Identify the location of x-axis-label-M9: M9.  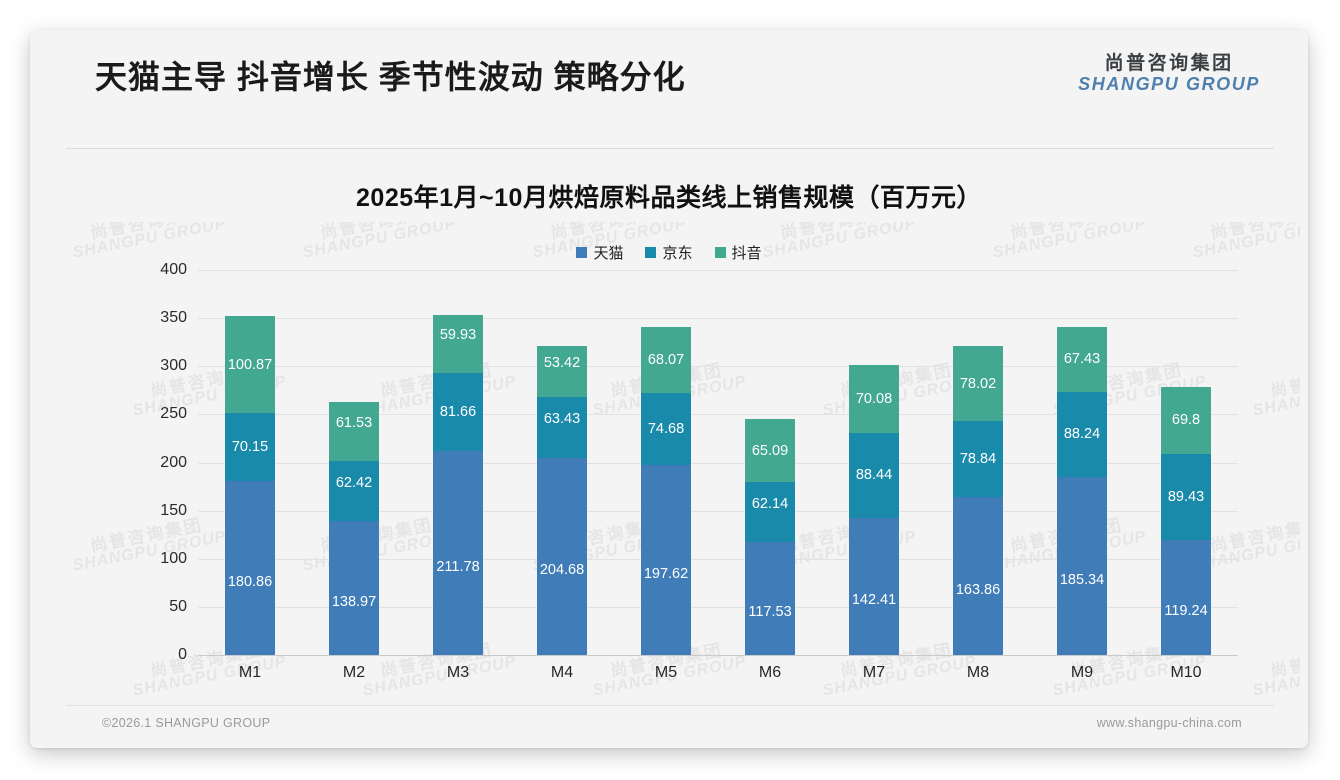
(1082, 672).